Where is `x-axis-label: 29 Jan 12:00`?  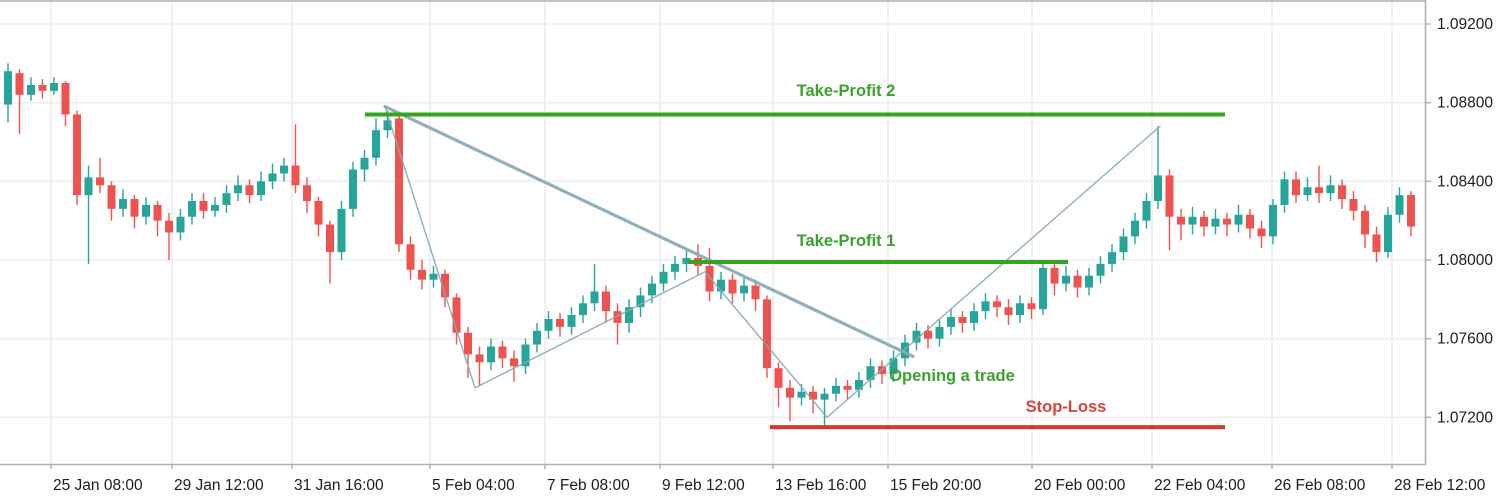 x-axis-label: 29 Jan 12:00 is located at coordinates (219, 485).